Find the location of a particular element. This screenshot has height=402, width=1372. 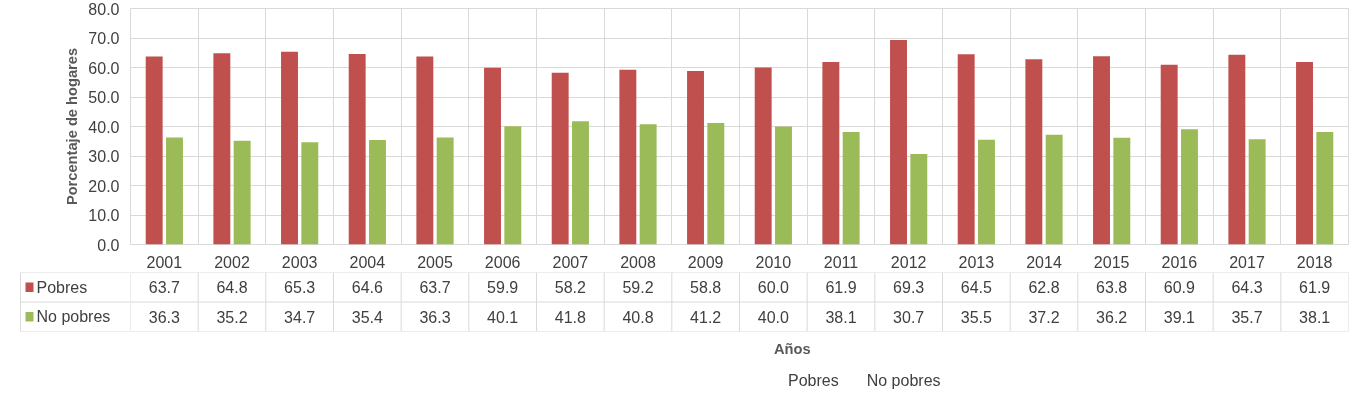

x-tick-label: 2002 is located at coordinates (232, 262).